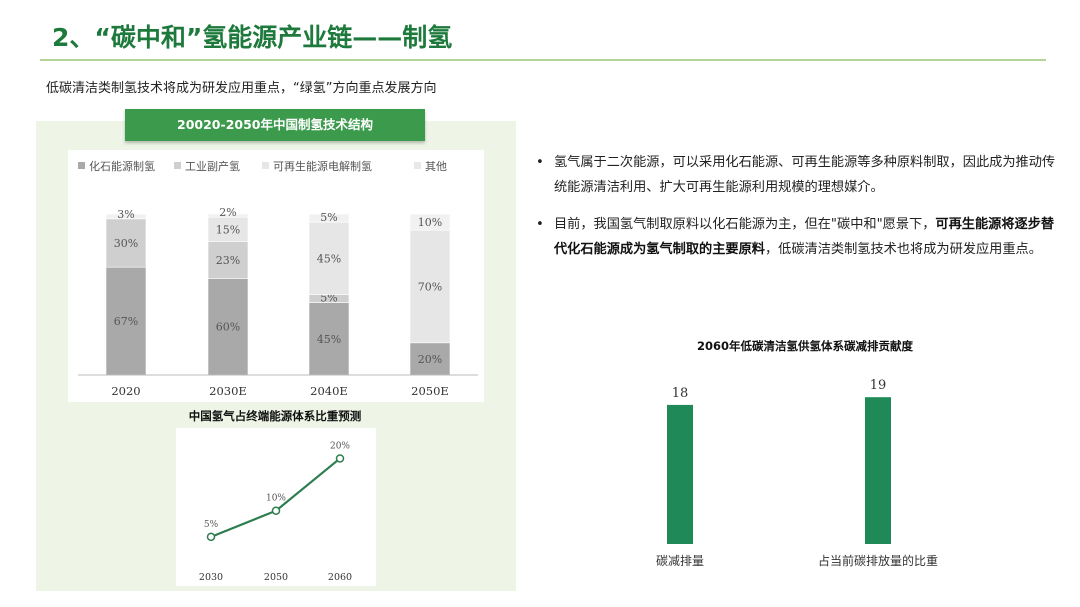 The image size is (1080, 607). I want to click on x-tick-label: 2030E, so click(228, 391).